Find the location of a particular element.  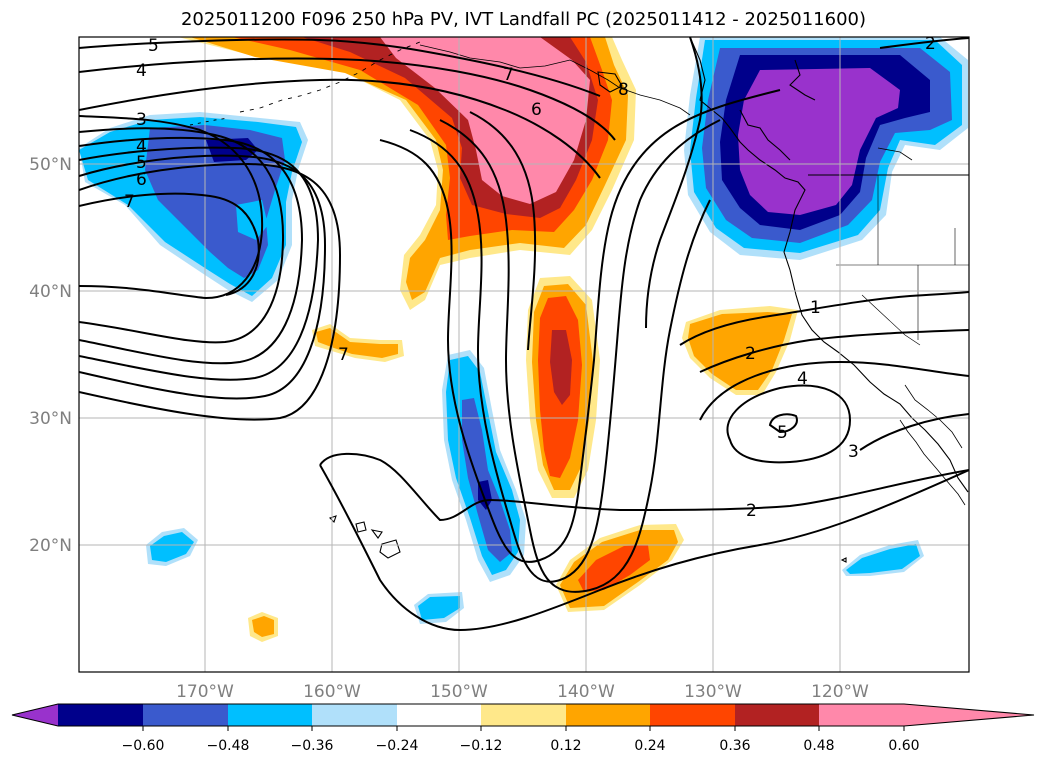

pacific-nw-negative-anomaly is located at coordinates (826, 148).